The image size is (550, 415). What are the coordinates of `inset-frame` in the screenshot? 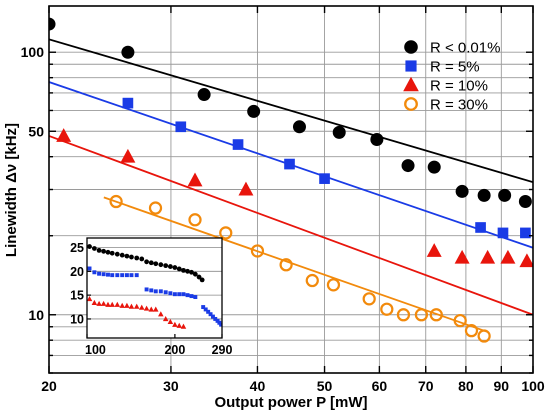 It's located at (154, 288).